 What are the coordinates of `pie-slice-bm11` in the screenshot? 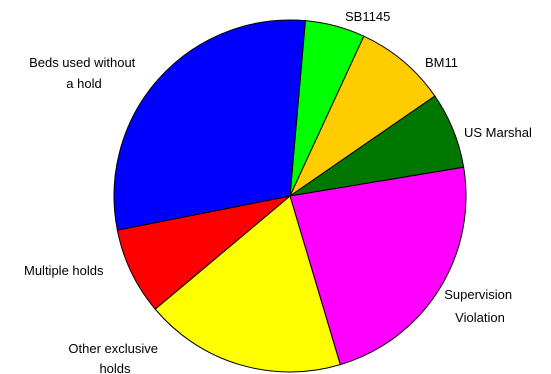 It's located at (362, 116).